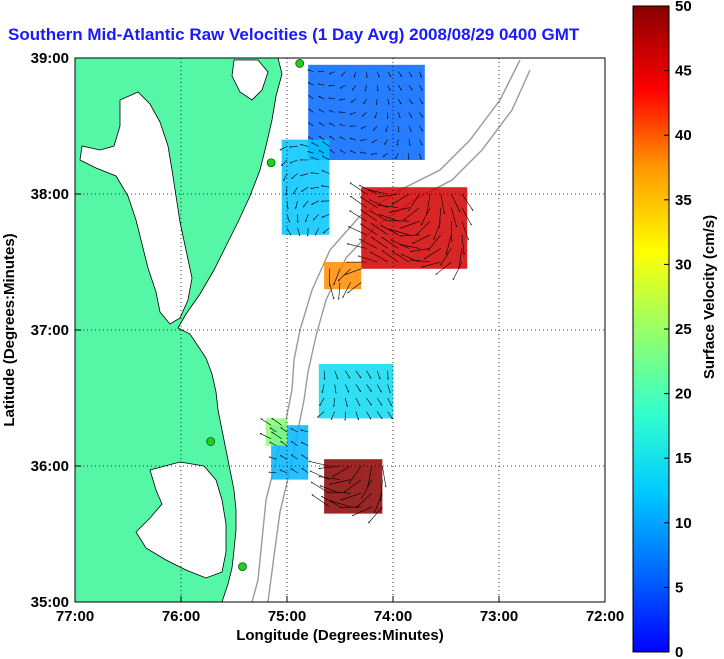 The width and height of the screenshot is (724, 659). What do you see at coordinates (242, 567) in the screenshot?
I see `station-marker` at bounding box center [242, 567].